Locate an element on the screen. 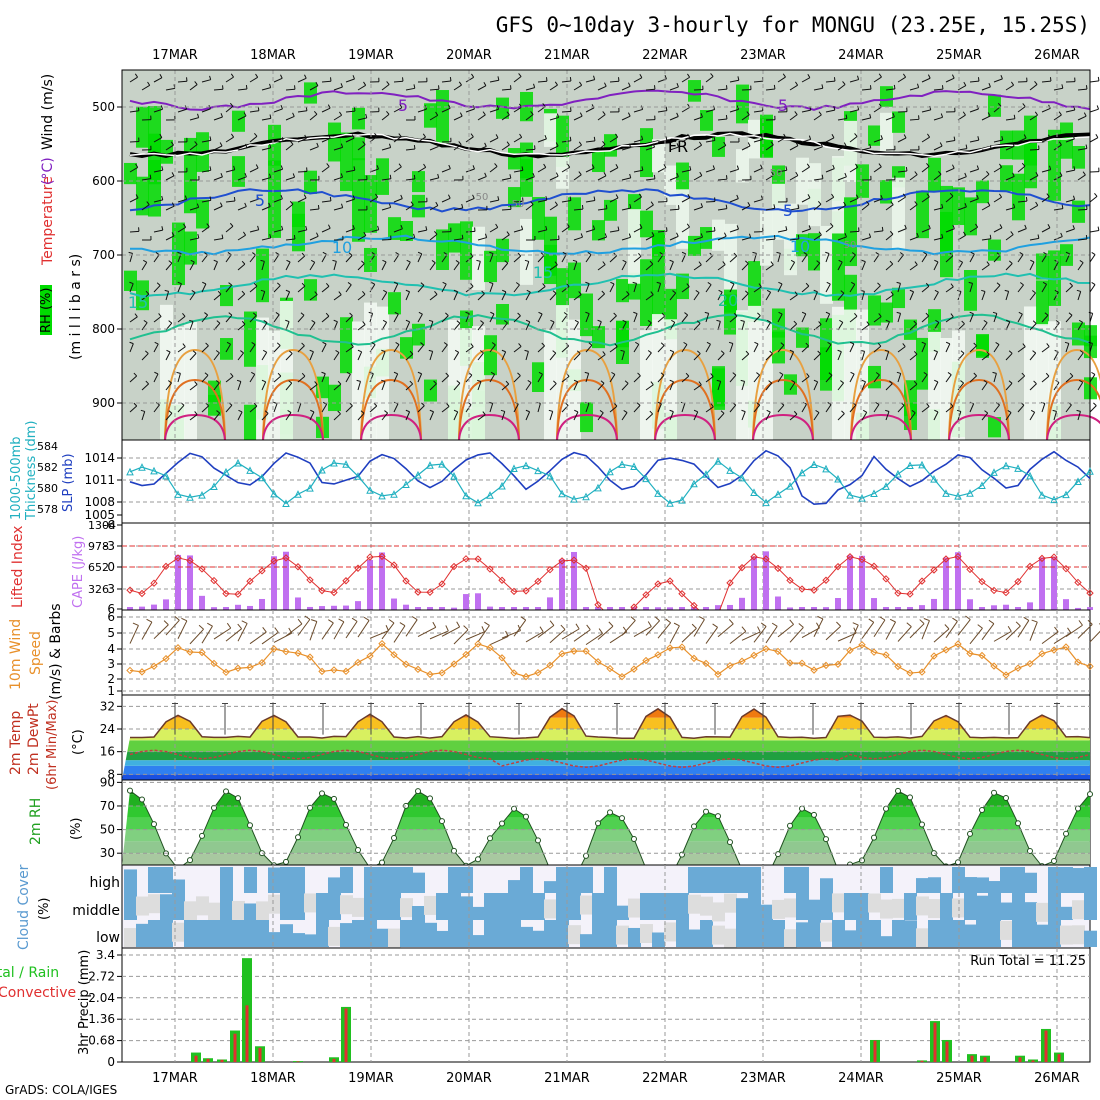 The width and height of the screenshot is (1100, 1100). ytick-label: 3.4 is located at coordinates (105, 955).